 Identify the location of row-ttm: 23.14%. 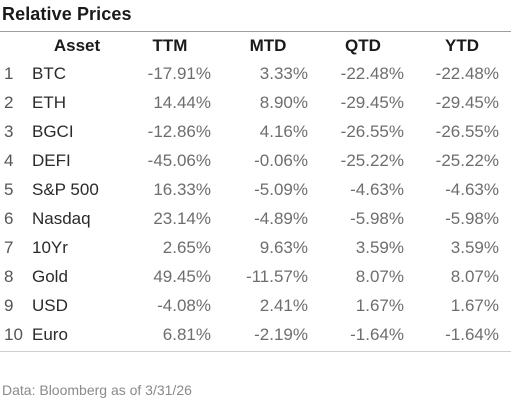
(182, 218).